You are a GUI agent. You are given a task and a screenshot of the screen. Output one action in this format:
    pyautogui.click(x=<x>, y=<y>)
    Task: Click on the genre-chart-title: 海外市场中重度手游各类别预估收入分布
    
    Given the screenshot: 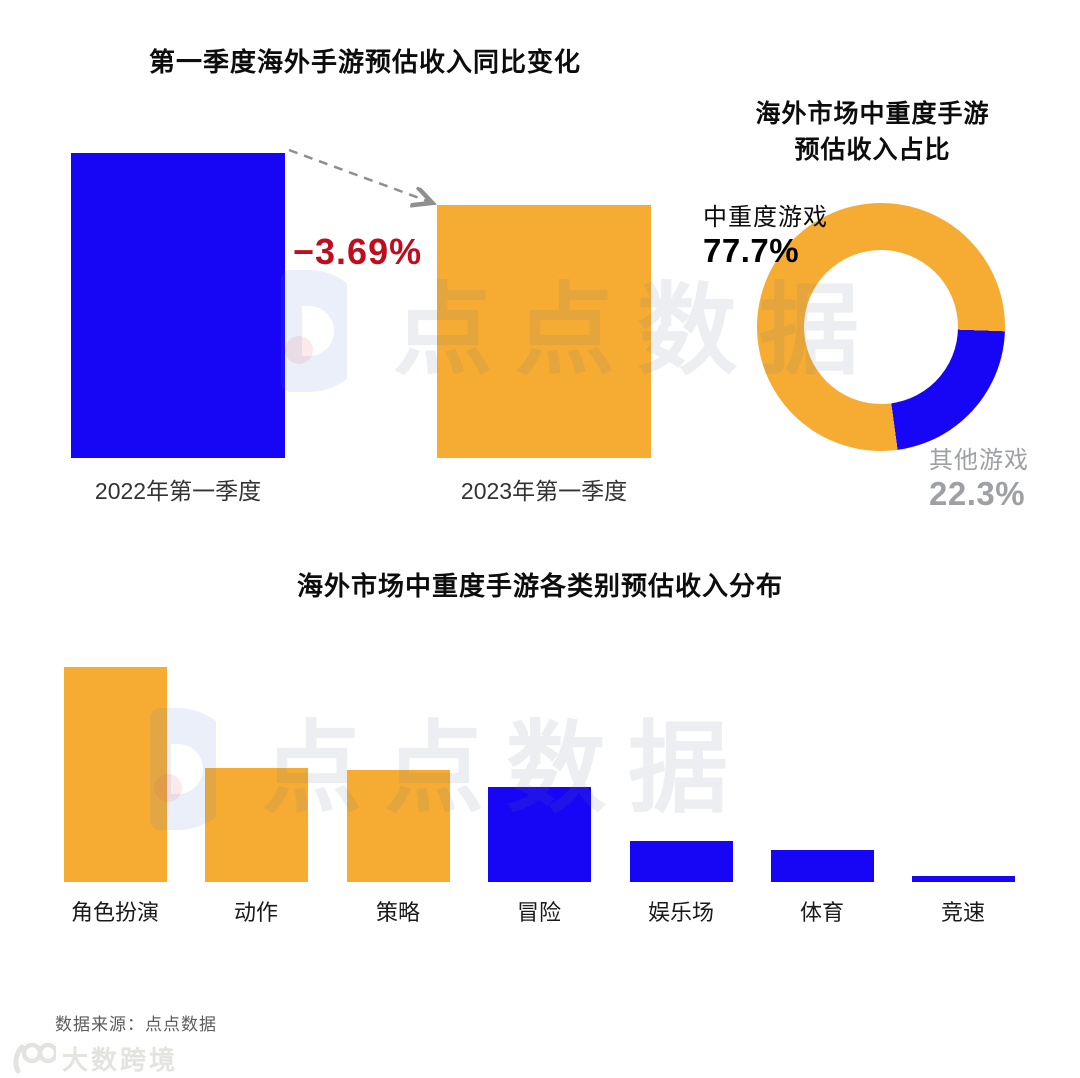 What is the action you would take?
    pyautogui.click(x=539, y=586)
    